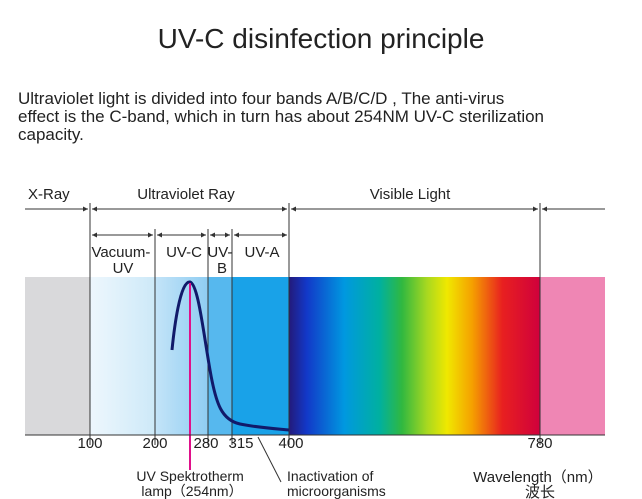 The image size is (642, 499). I want to click on uva-band, so click(260, 356).